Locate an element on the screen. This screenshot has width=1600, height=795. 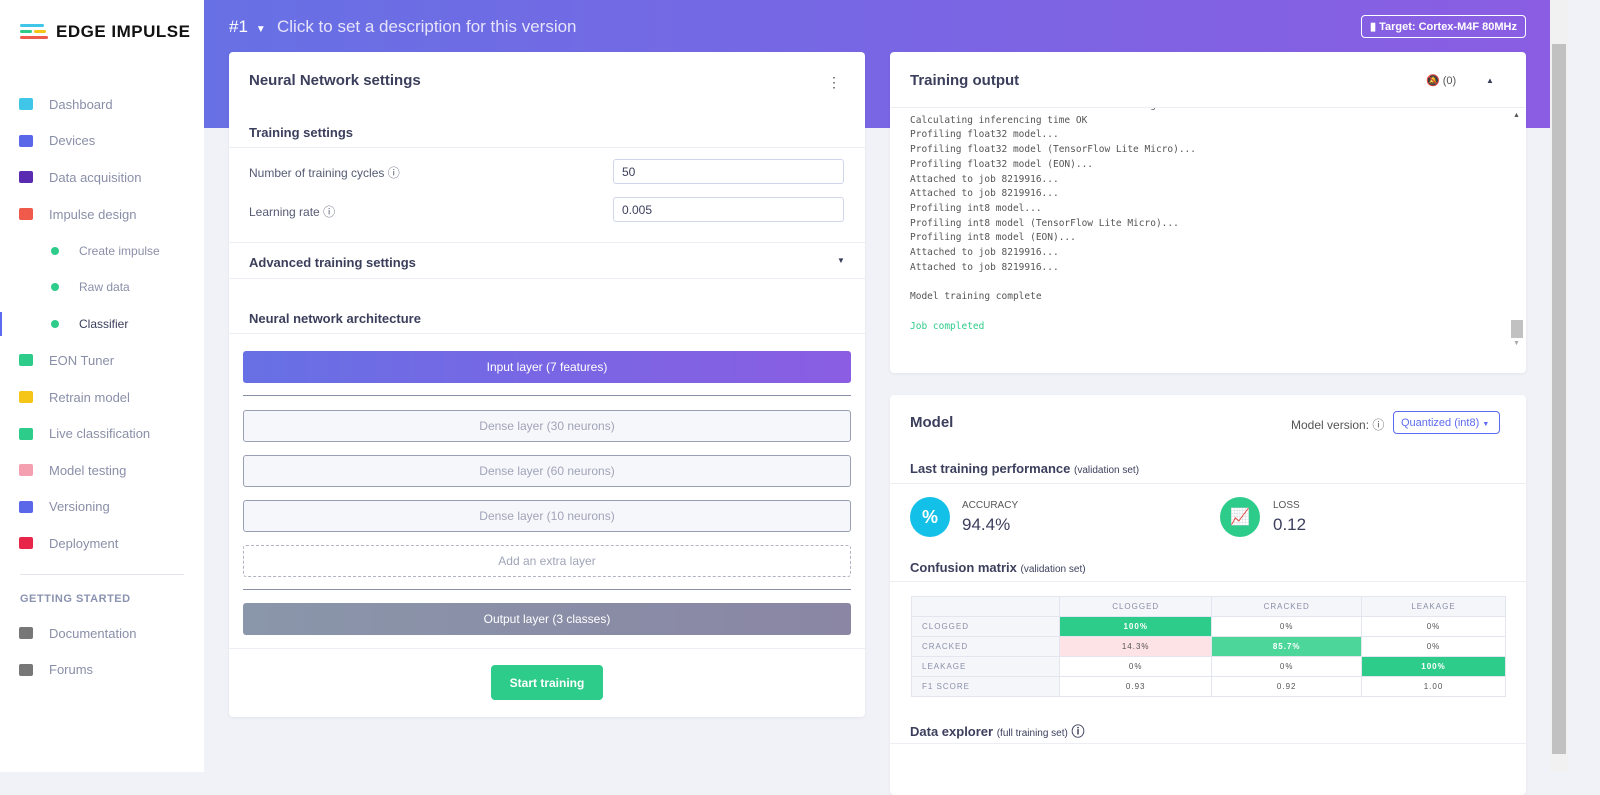
architecture-heading: Neural network architecture is located at coordinates (335, 318).